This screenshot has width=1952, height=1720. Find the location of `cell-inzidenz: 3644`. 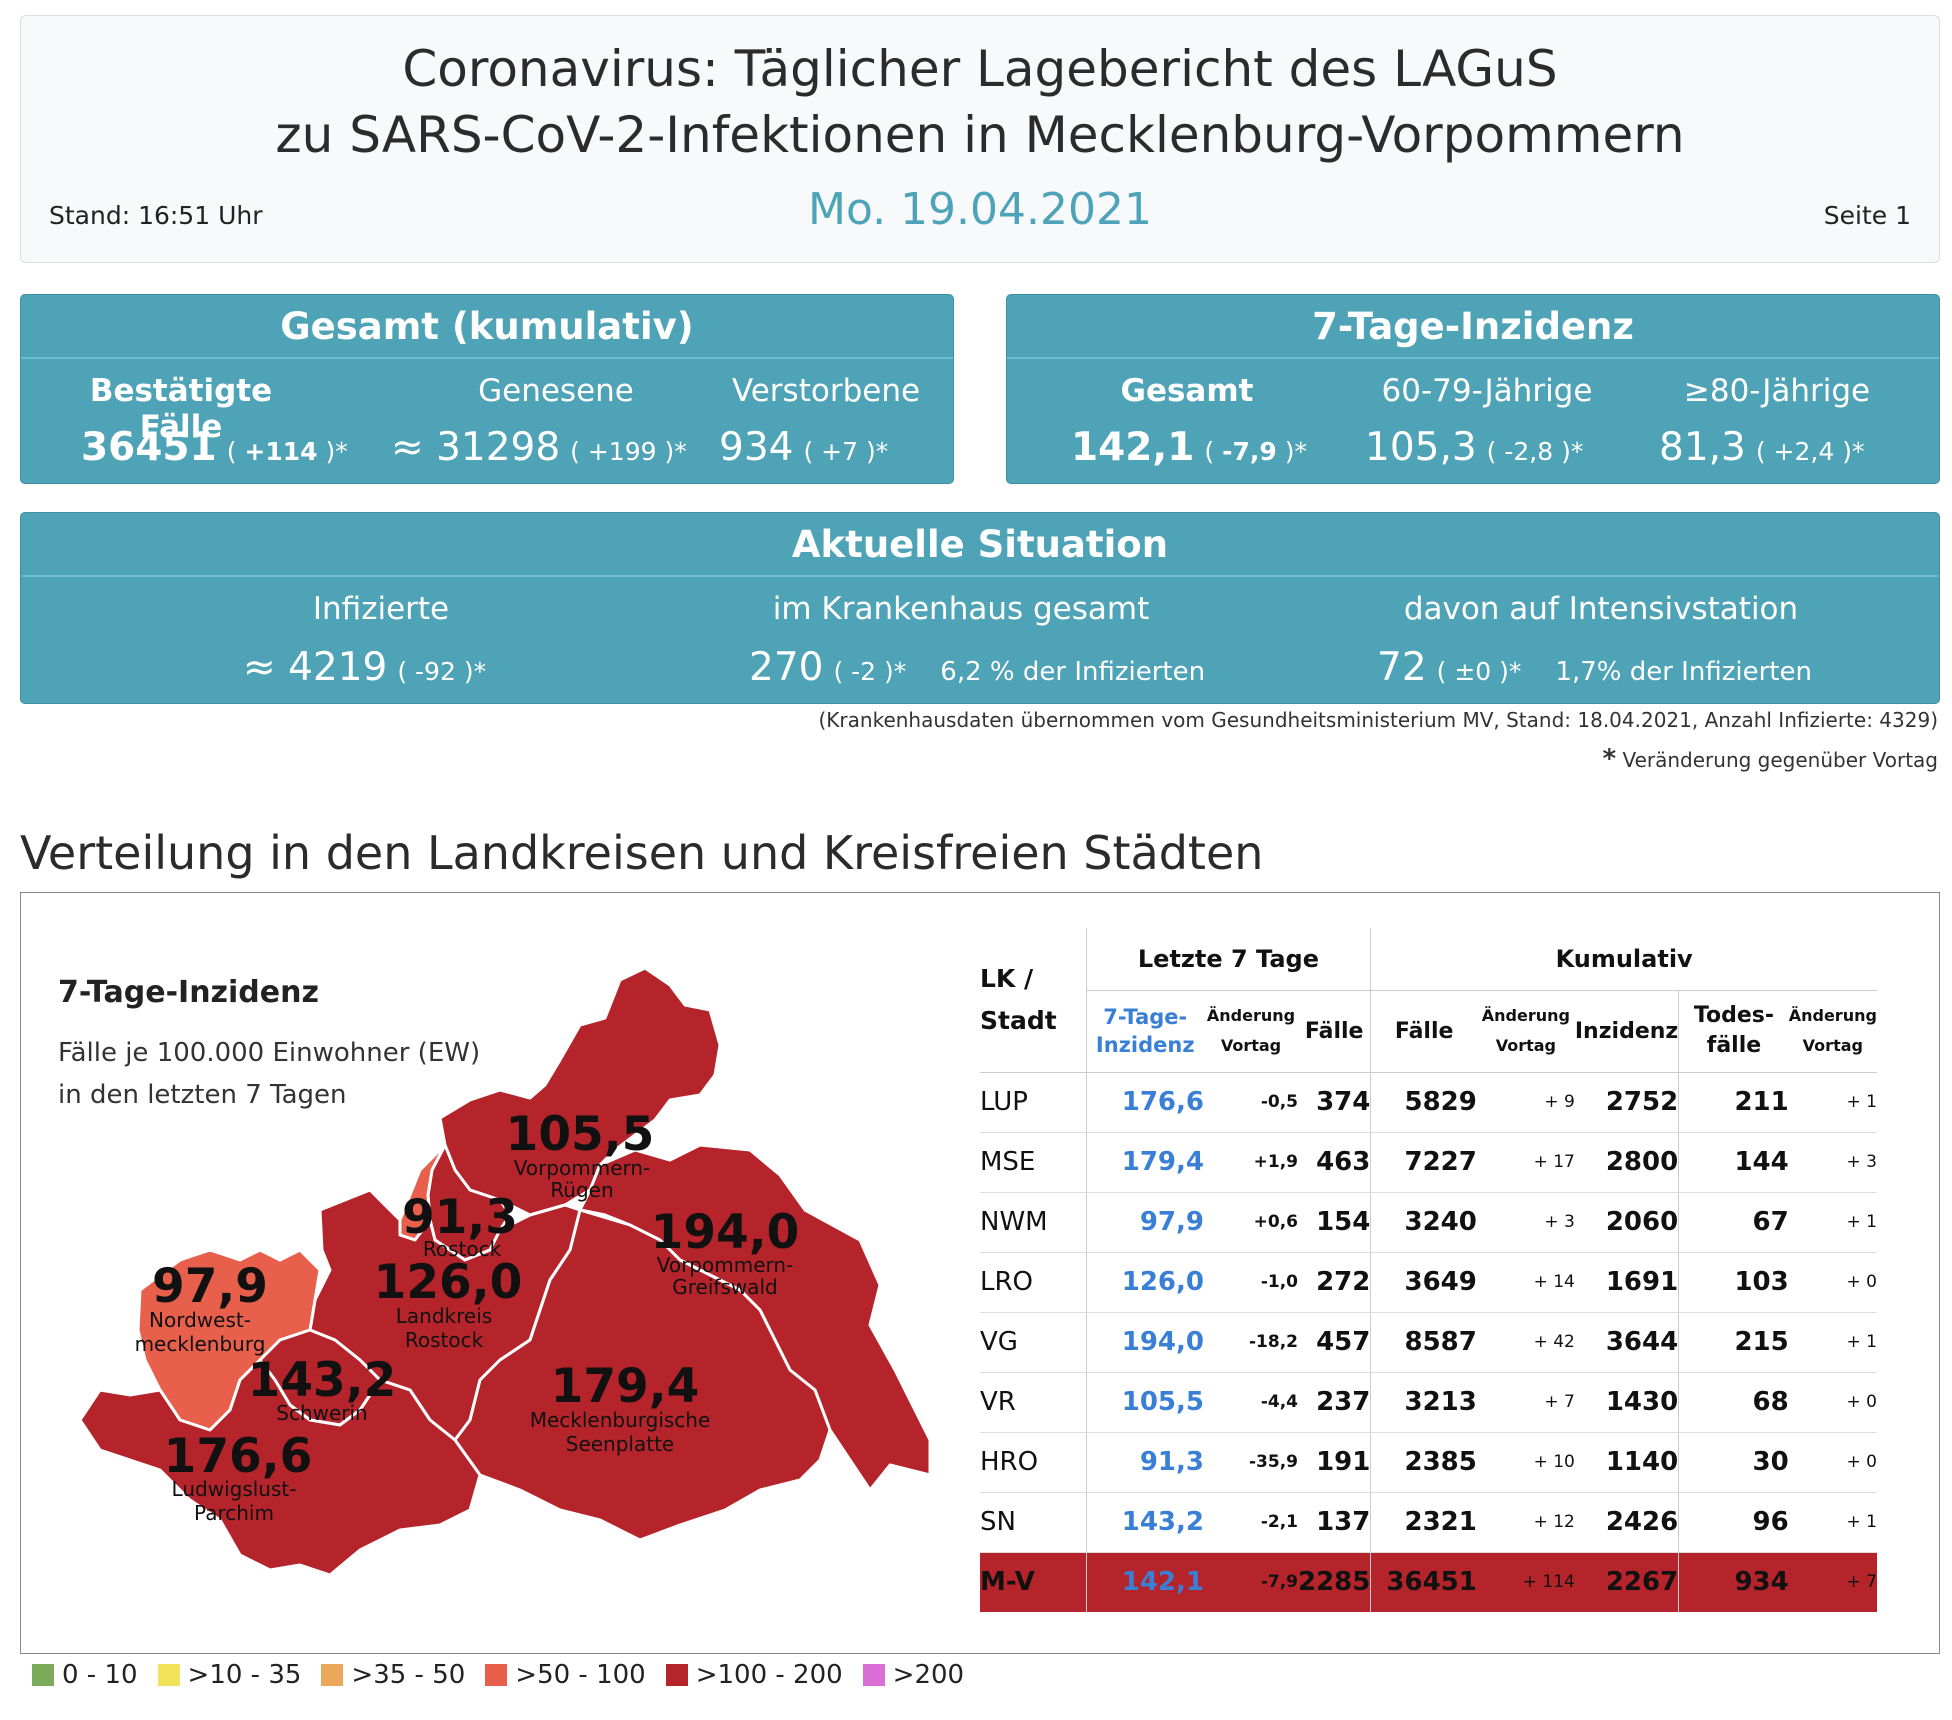

cell-inzidenz: 3644 is located at coordinates (1626, 1342).